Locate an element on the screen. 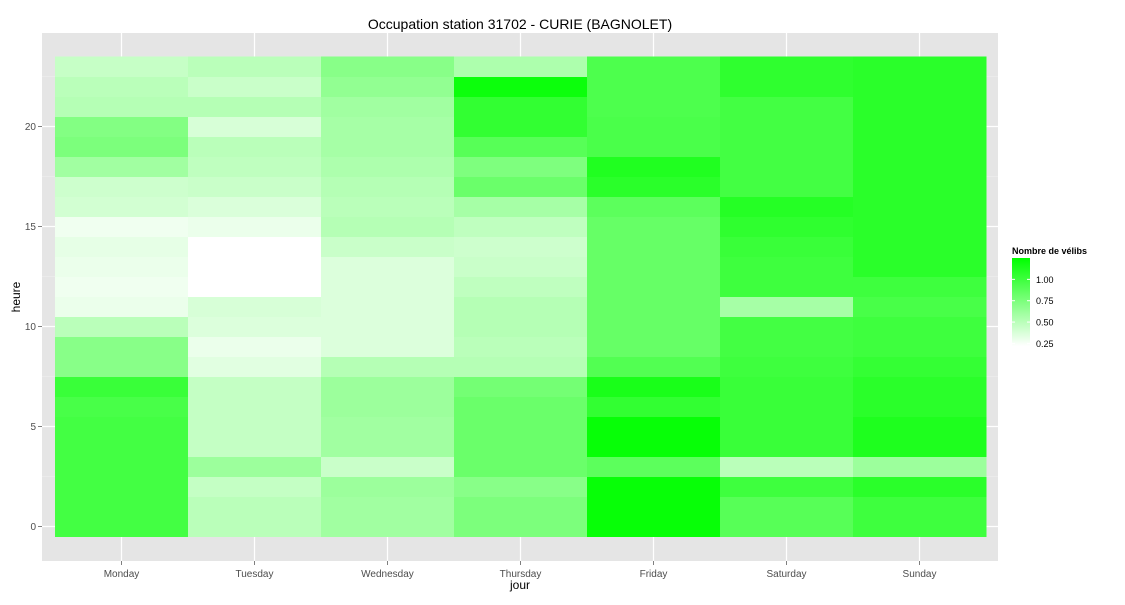 The width and height of the screenshot is (1125, 605). y-tick-label: 0 is located at coordinates (33, 527).